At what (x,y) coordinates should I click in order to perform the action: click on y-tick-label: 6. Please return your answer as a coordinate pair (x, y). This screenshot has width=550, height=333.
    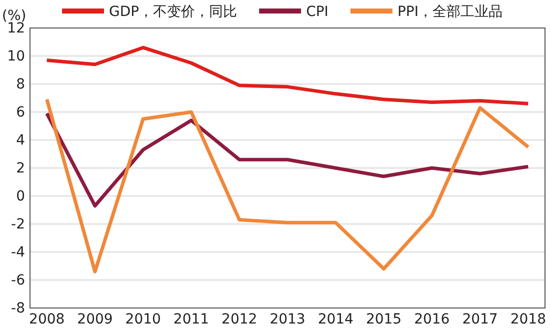
    Looking at the image, I should click on (21, 112).